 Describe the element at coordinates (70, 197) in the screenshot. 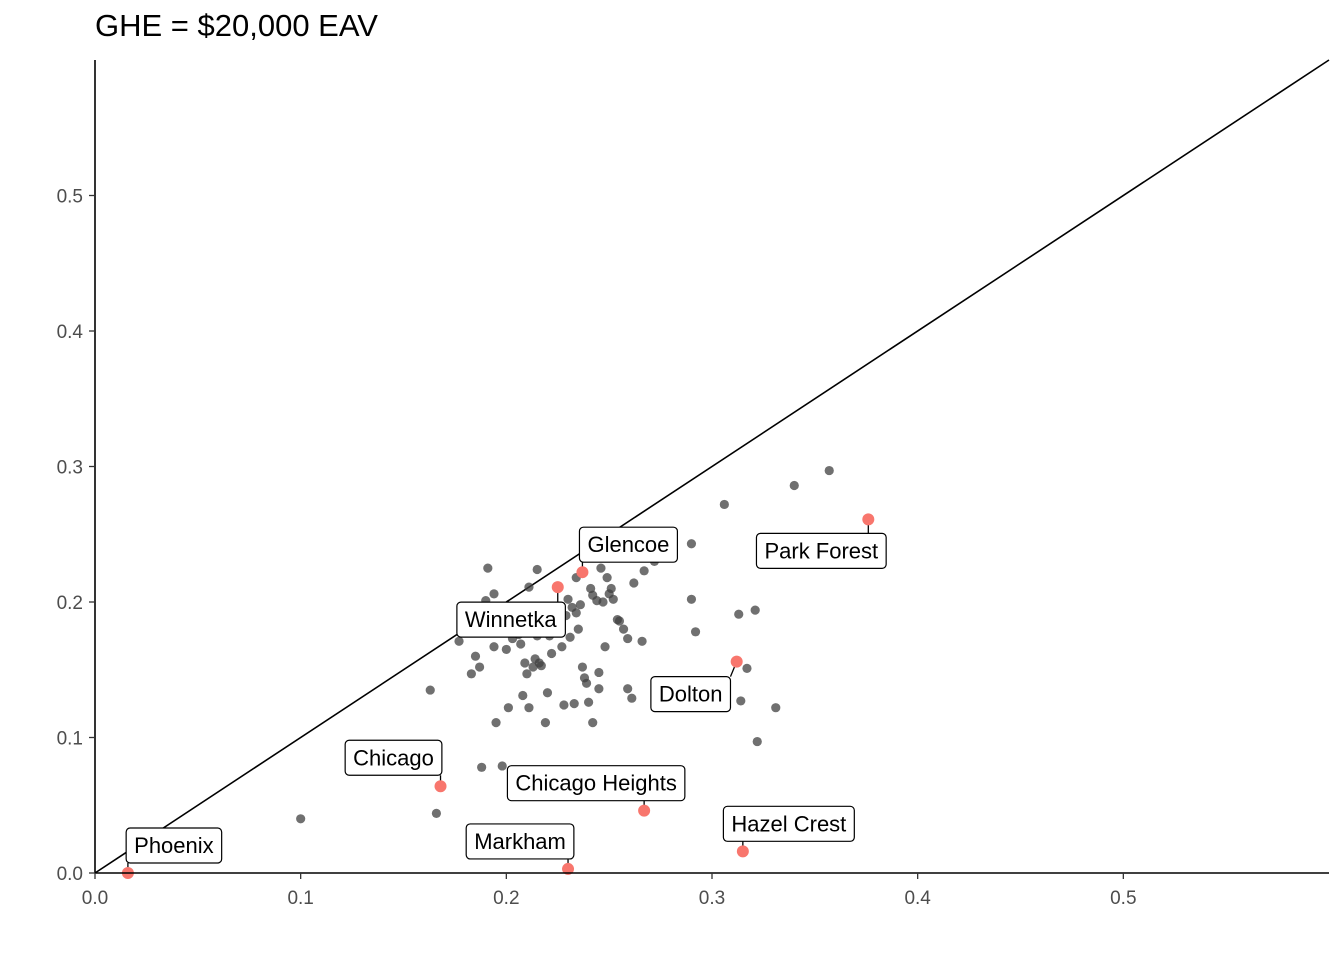

I see `y-tick-label: 0.5` at that location.